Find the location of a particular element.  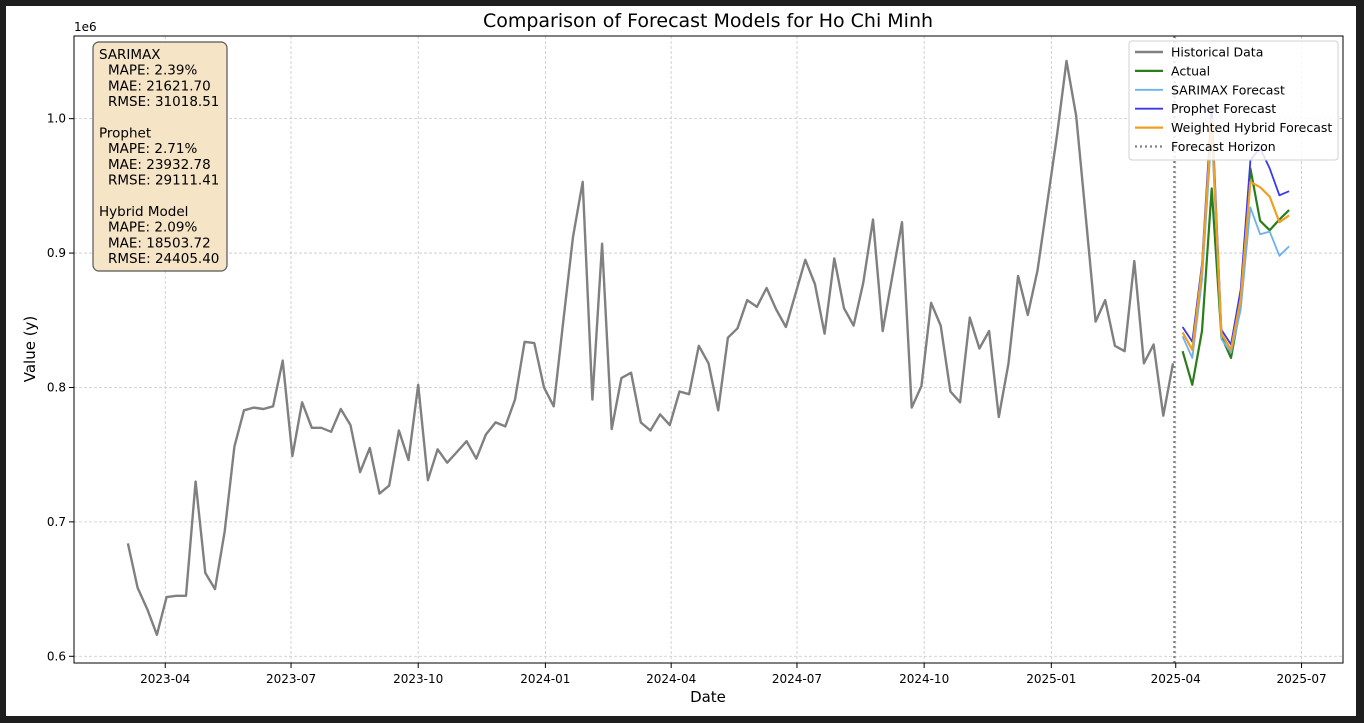

x-tick-label: 2024-01 is located at coordinates (545, 679).